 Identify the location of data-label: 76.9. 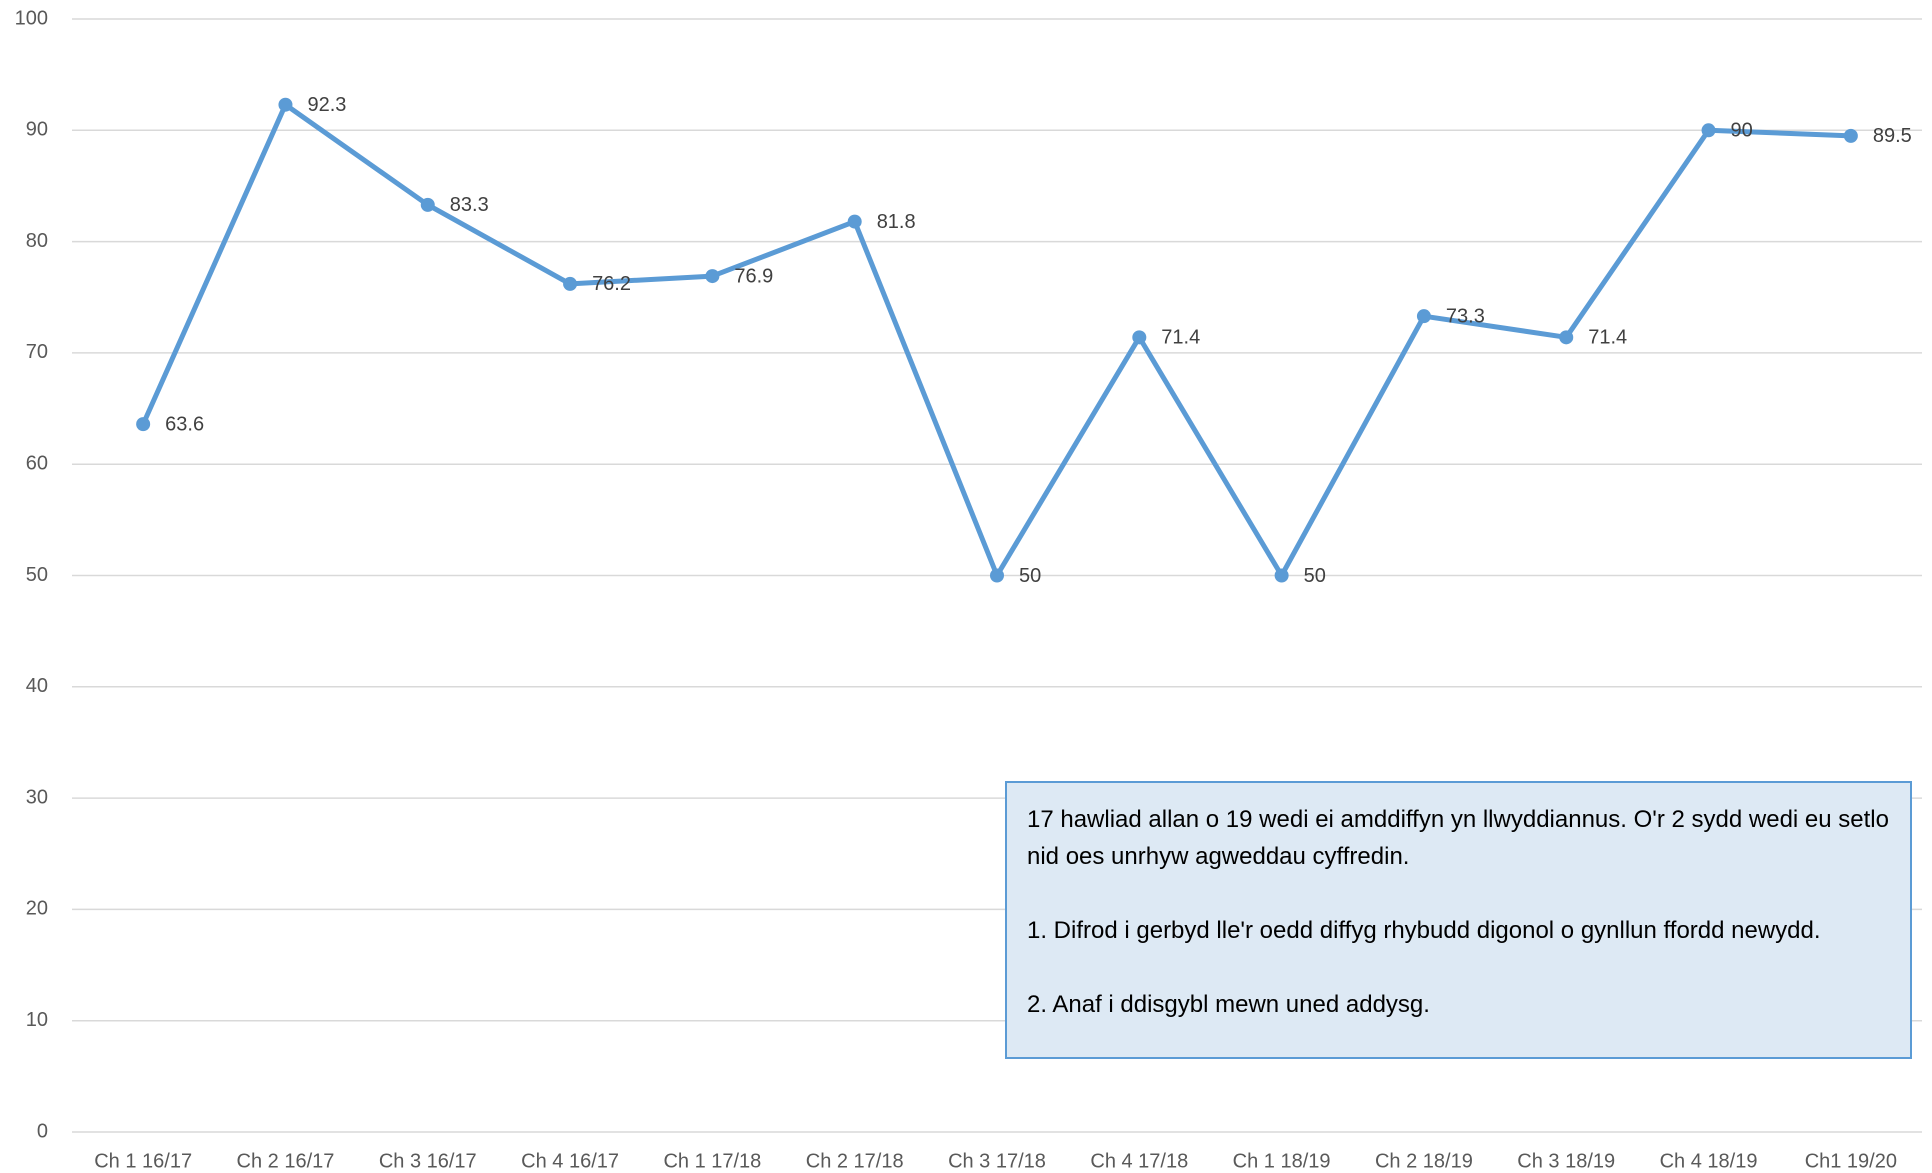
(753, 276).